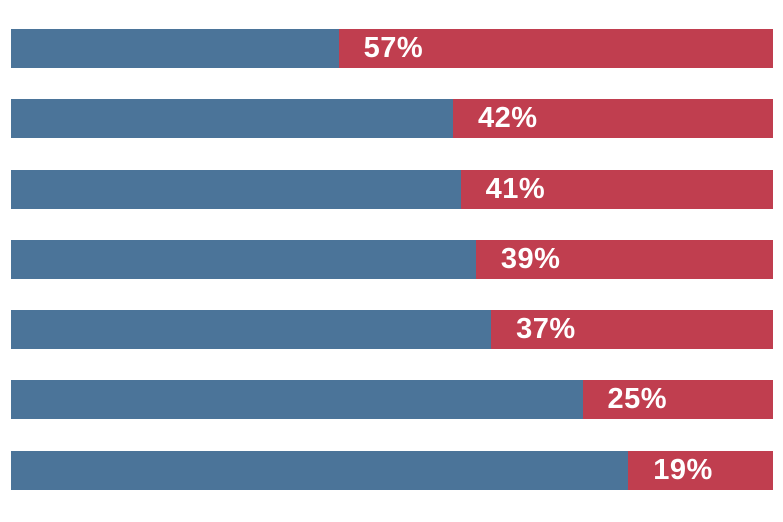  What do you see at coordinates (683, 469) in the screenshot?
I see `bar-value-label: 19%` at bounding box center [683, 469].